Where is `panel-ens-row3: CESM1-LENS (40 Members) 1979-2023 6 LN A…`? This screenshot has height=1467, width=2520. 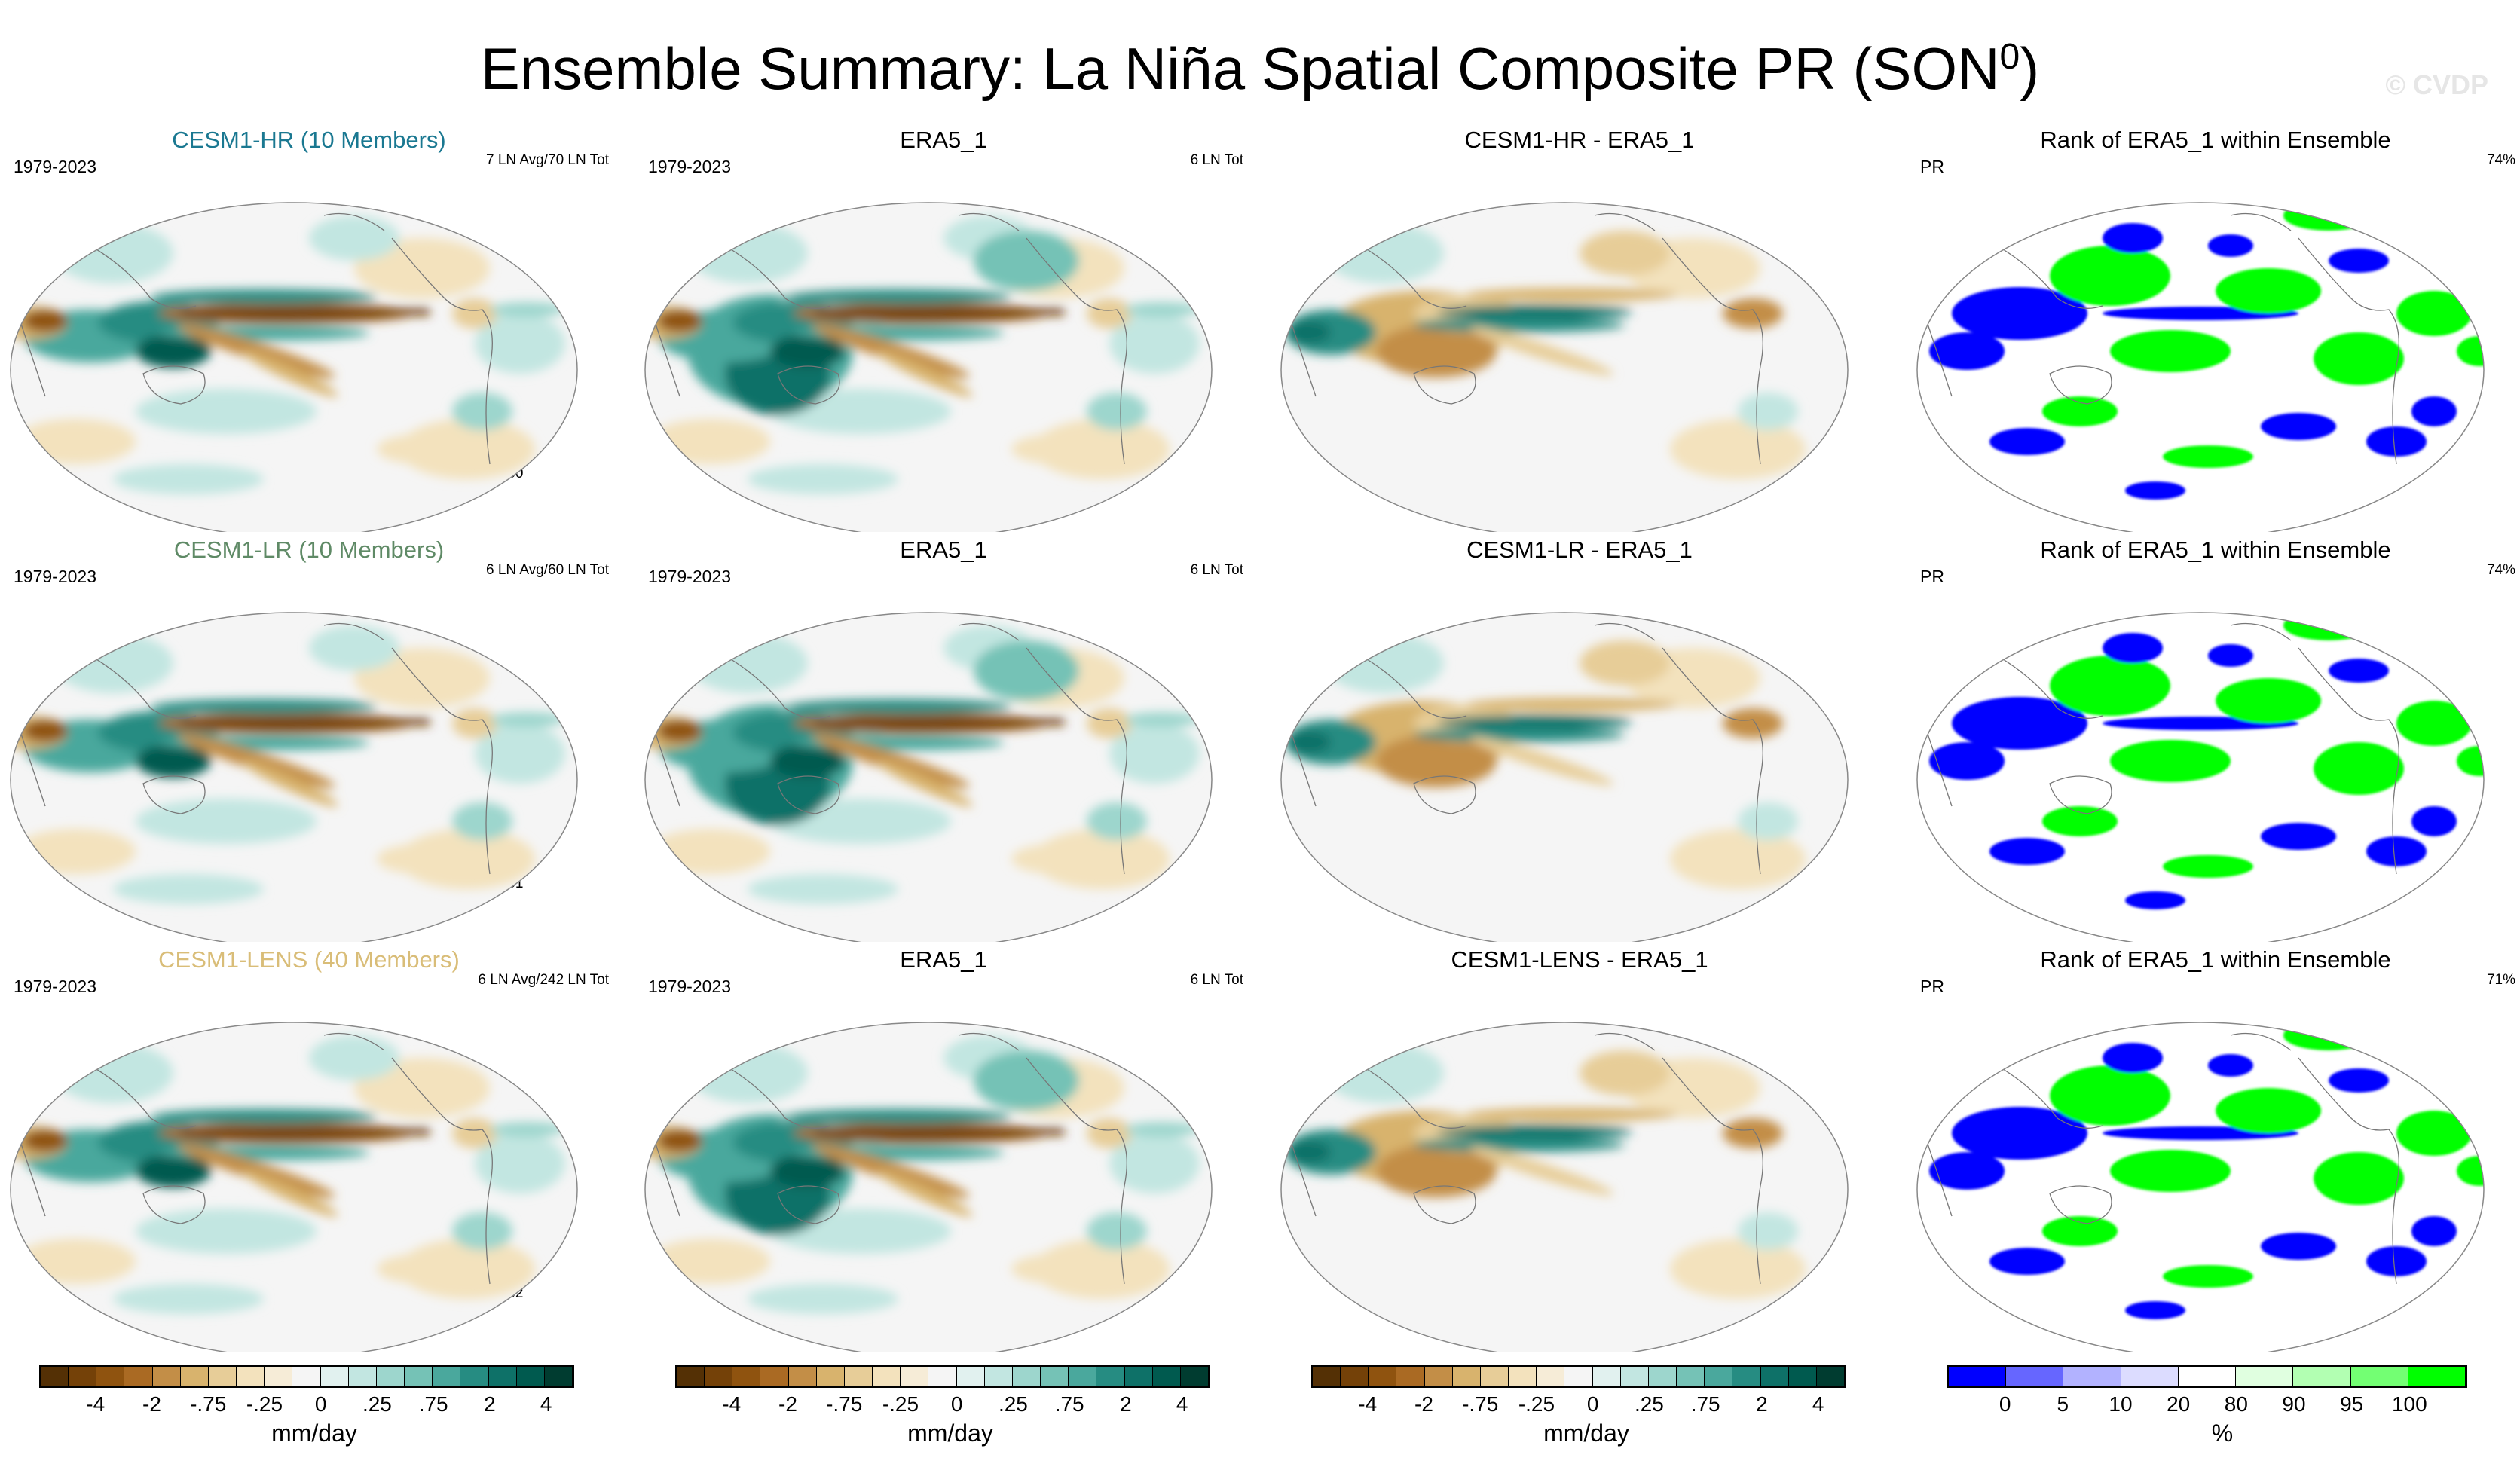 panel-ens-row3: CESM1-LENS (40 Members) 1979-2023 6 LN A… is located at coordinates (309, 1148).